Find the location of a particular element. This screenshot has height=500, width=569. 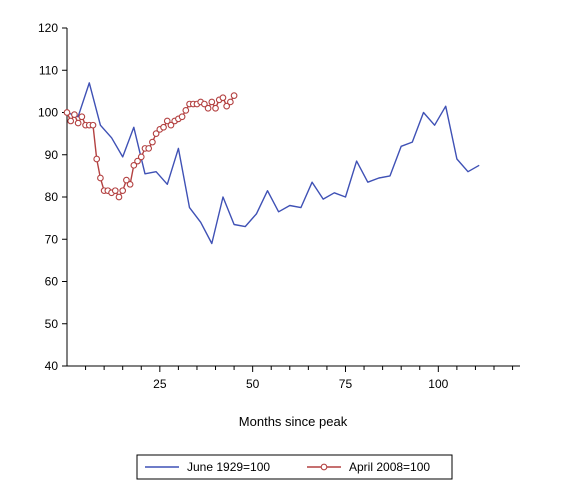

legend-label-1: June 1929=100 is located at coordinates (228, 467).